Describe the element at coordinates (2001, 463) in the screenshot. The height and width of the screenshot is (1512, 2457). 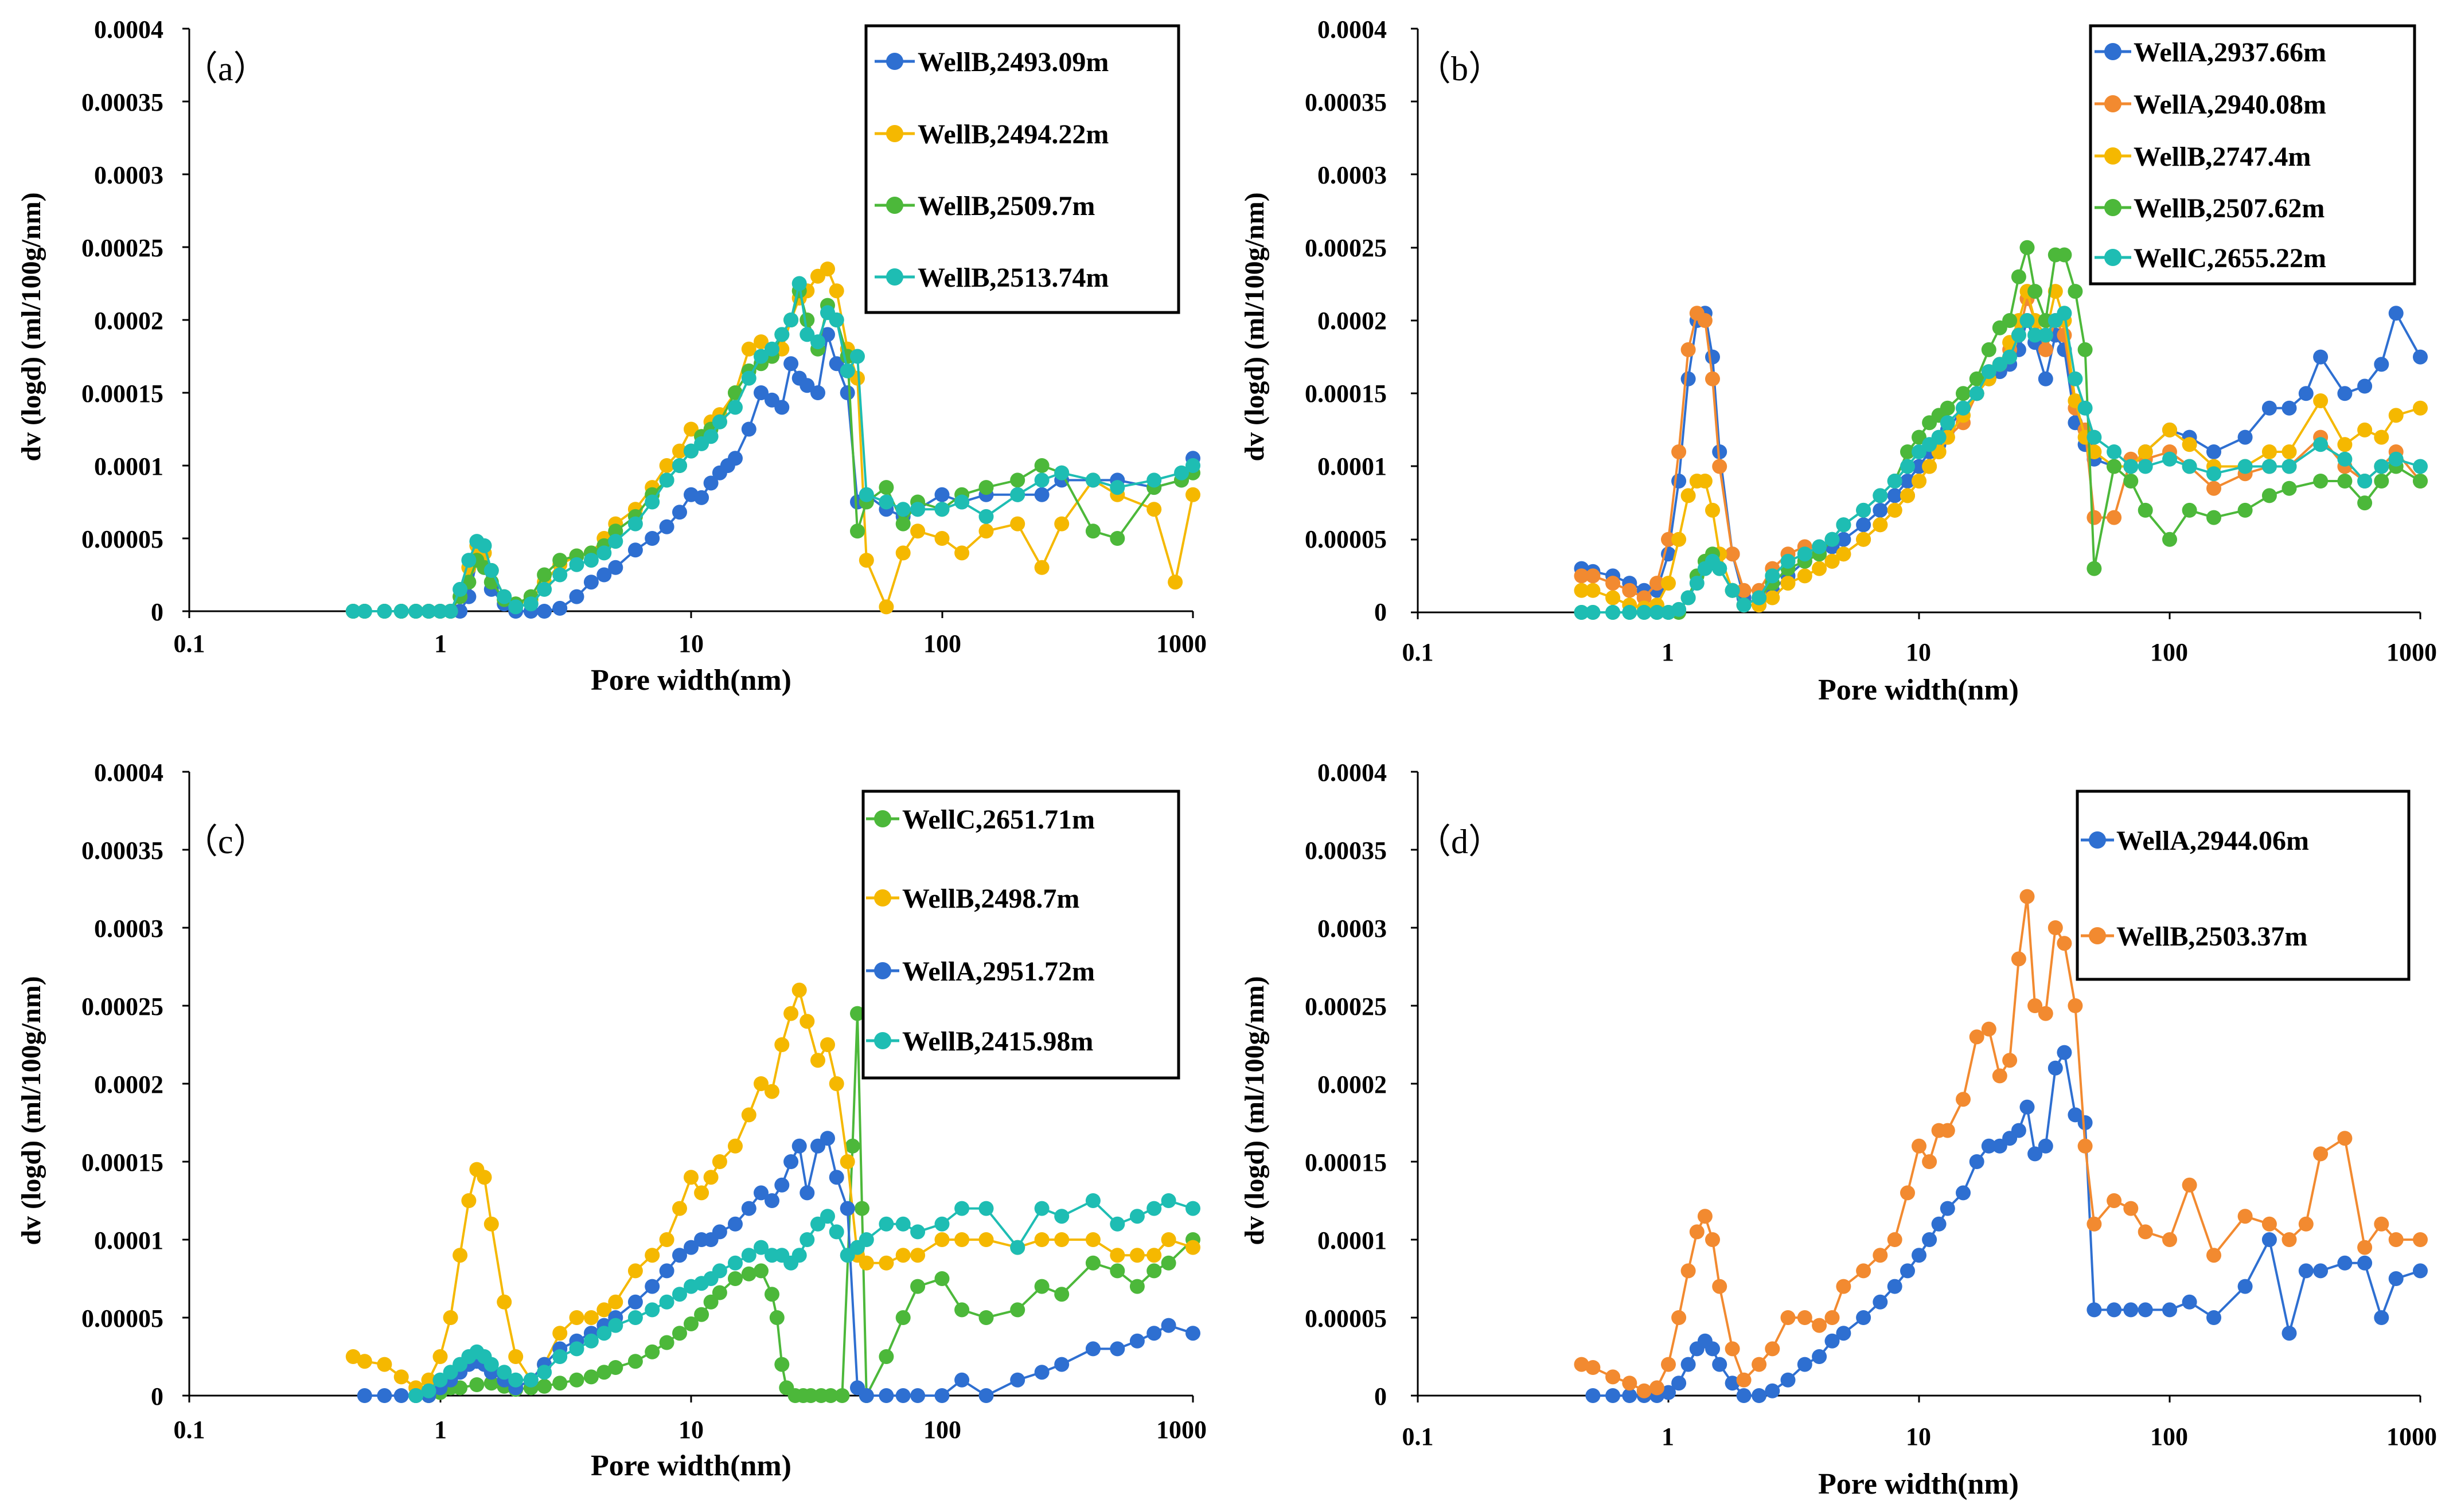
I see `series-WellC,2655.22m` at that location.